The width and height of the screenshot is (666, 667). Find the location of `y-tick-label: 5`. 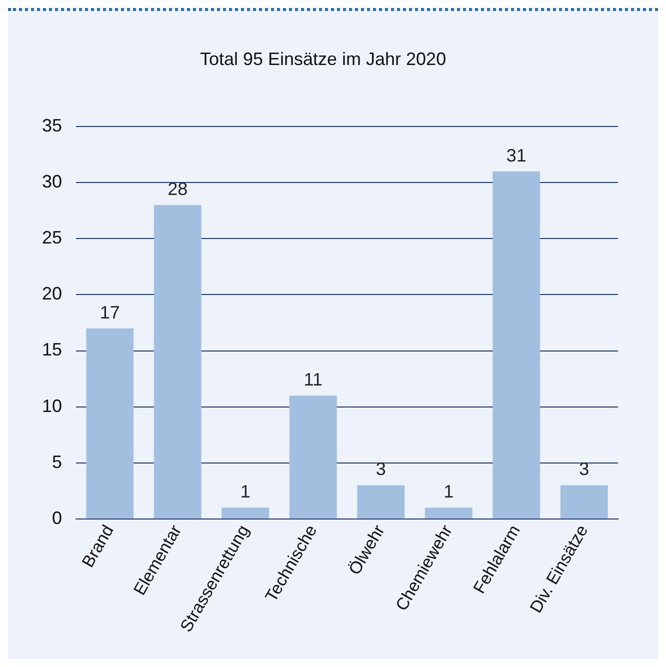

y-tick-label: 5 is located at coordinates (57, 462).